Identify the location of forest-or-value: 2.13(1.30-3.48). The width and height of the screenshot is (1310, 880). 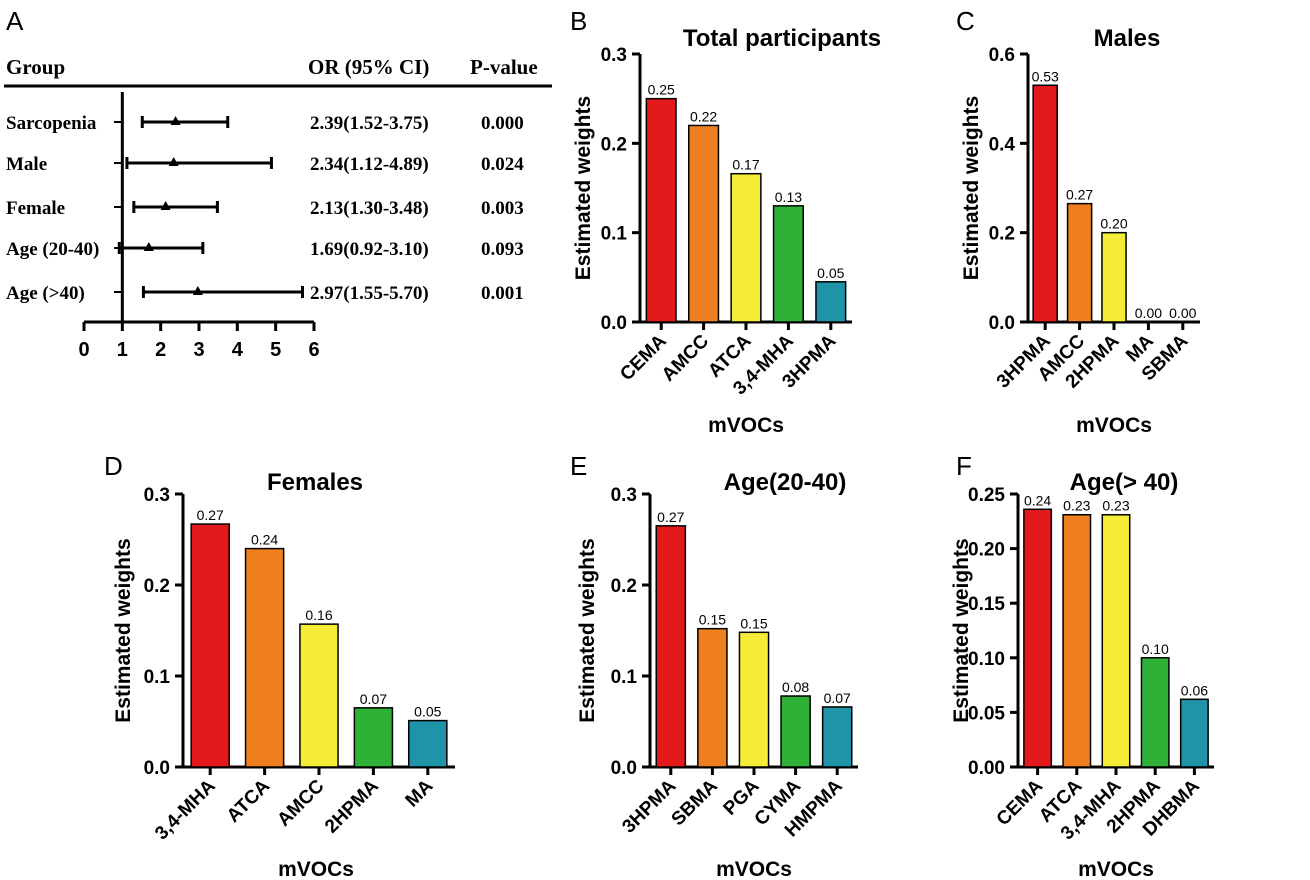
(369, 208).